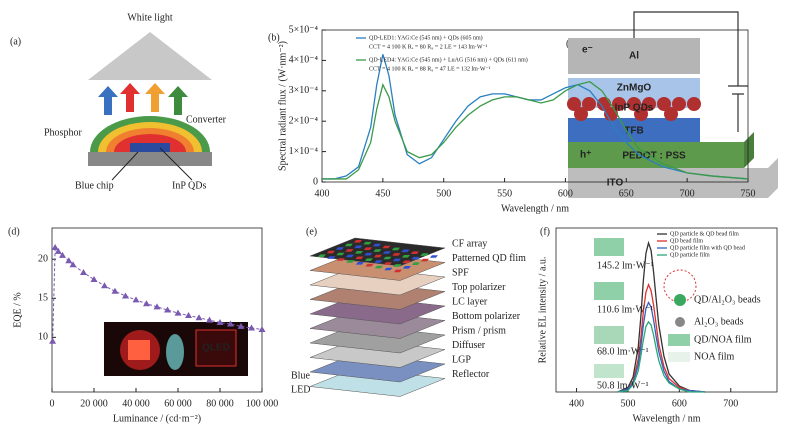  I want to click on layer-label: Diffuser, so click(469, 345).